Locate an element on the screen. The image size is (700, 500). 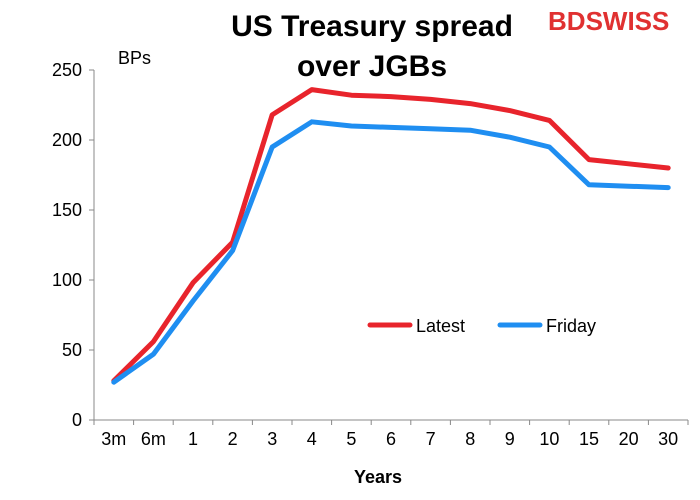
x-tick-label: 10 is located at coordinates (549, 439).